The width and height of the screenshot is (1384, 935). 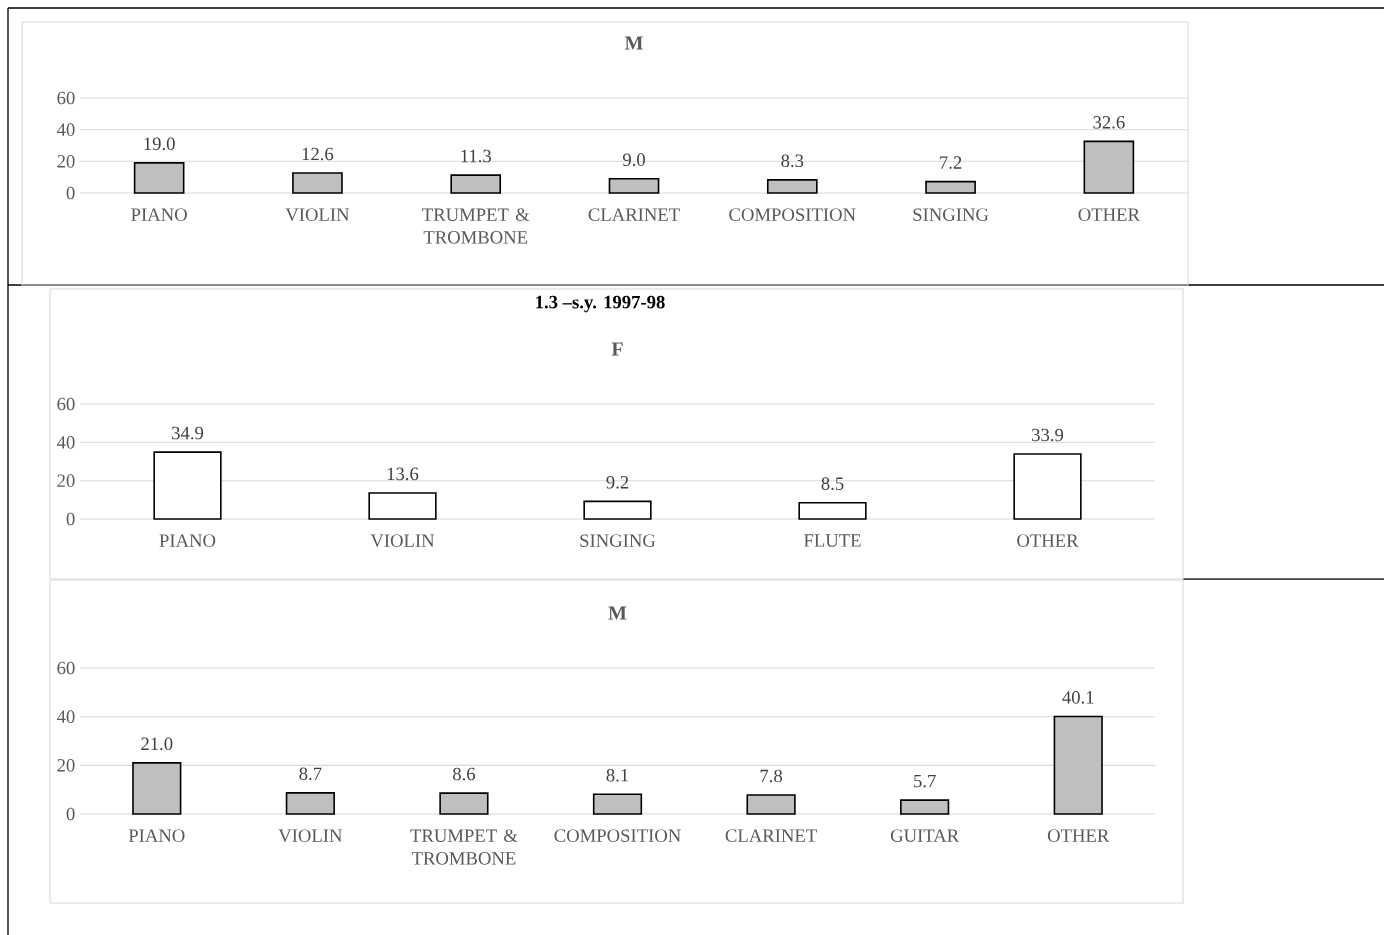 What do you see at coordinates (832, 484) in the screenshot?
I see `data-label: 8.5` at bounding box center [832, 484].